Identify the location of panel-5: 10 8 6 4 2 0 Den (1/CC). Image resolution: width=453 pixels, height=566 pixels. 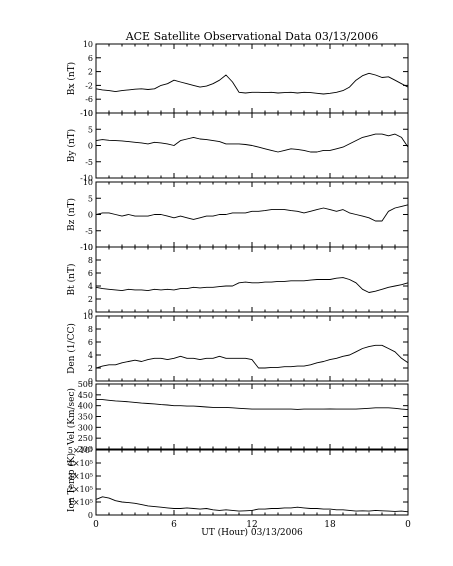
(237, 349).